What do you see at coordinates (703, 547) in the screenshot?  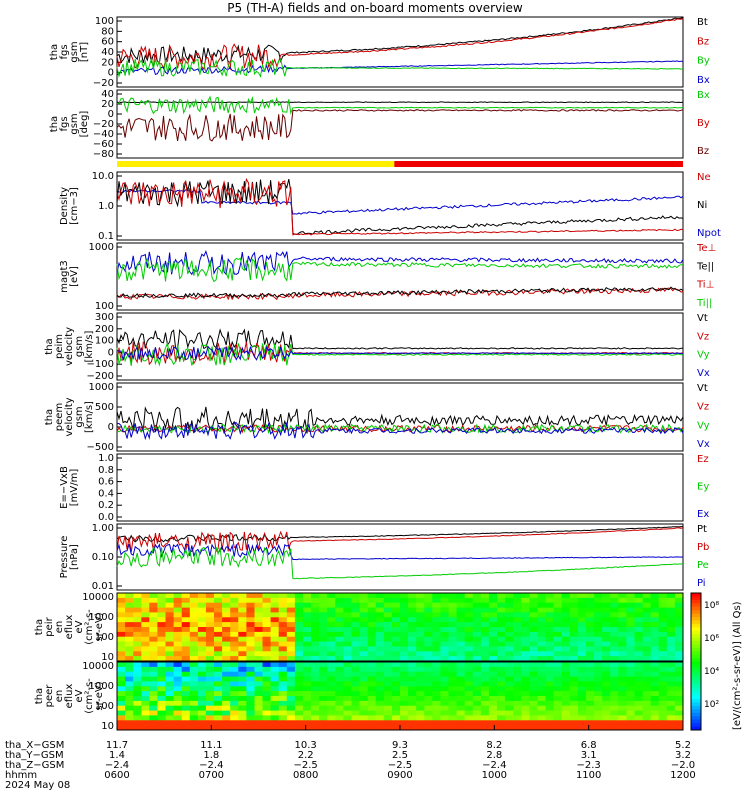 I see `legend-entry: Pb` at bounding box center [703, 547].